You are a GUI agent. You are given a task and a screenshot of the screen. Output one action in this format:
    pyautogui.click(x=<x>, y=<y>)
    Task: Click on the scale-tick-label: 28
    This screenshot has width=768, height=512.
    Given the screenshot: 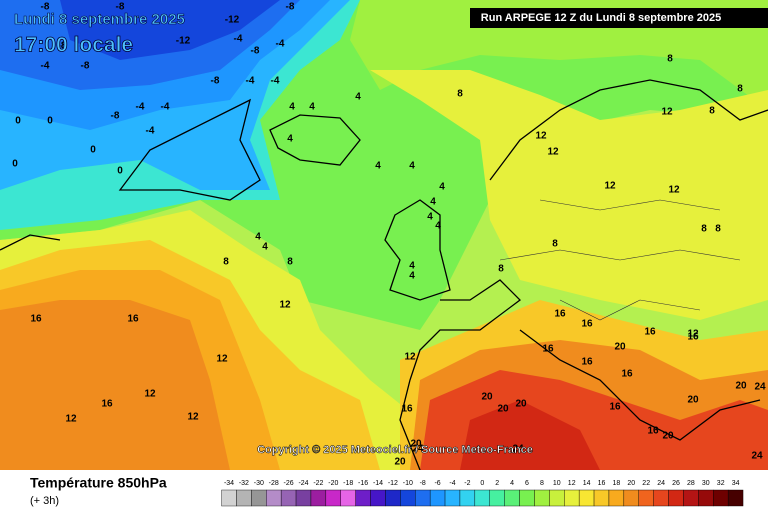 What is the action you would take?
    pyautogui.click(x=691, y=483)
    